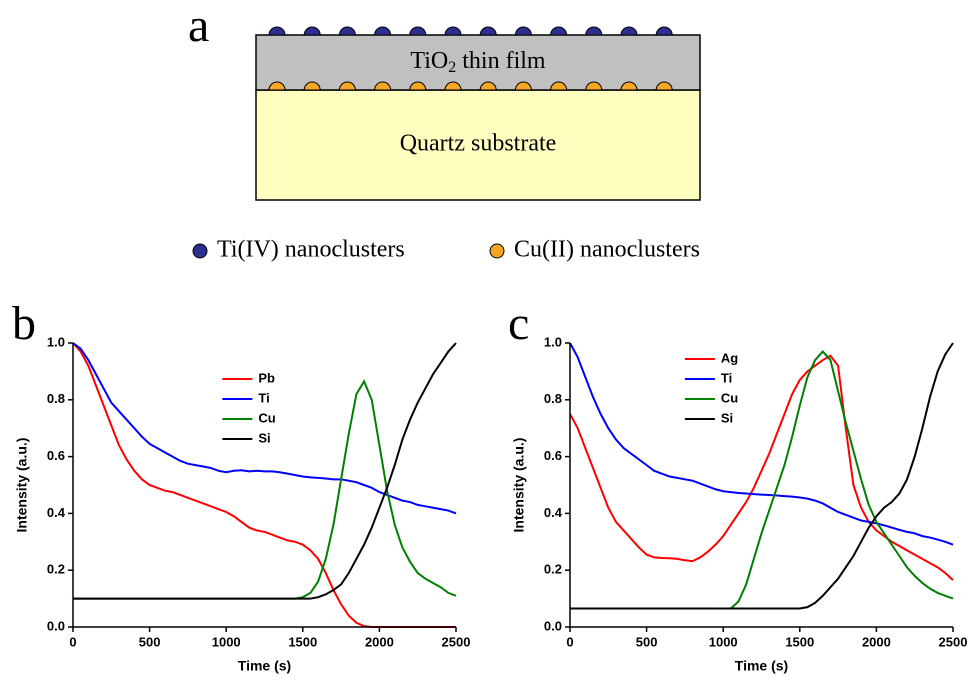  Describe the element at coordinates (429, 61) in the screenshot. I see `film-formula: TiO` at that location.